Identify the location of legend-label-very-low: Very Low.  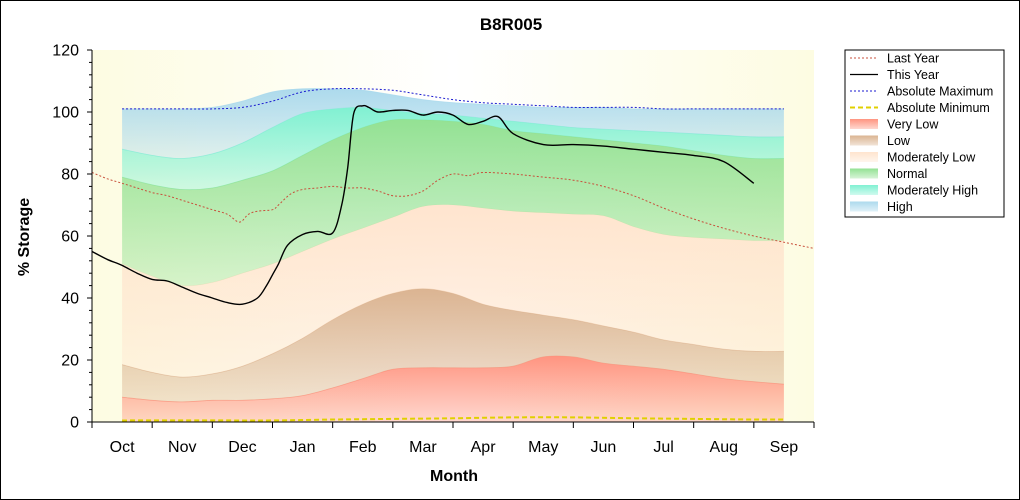
(913, 125).